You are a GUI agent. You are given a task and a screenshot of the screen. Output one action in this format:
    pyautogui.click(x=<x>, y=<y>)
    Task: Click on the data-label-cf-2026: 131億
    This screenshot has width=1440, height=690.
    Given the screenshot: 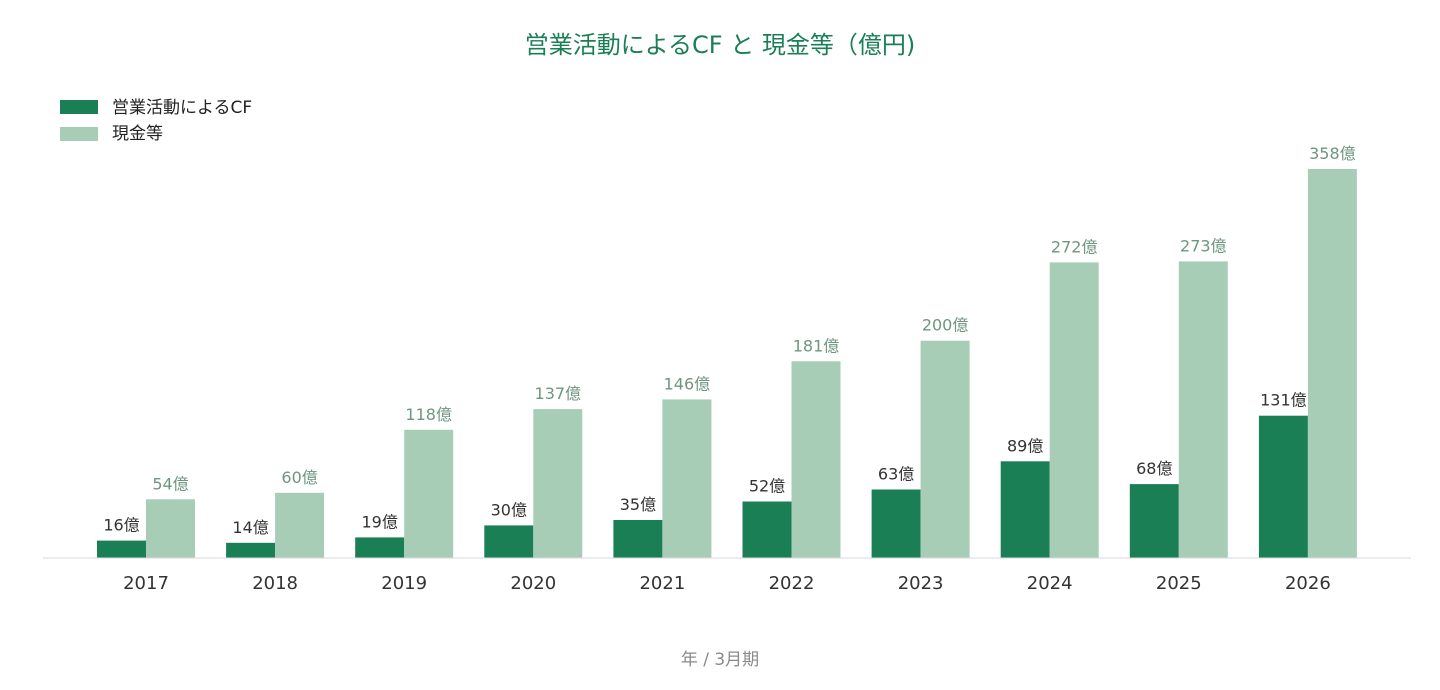 What is the action you would take?
    pyautogui.click(x=1283, y=400)
    